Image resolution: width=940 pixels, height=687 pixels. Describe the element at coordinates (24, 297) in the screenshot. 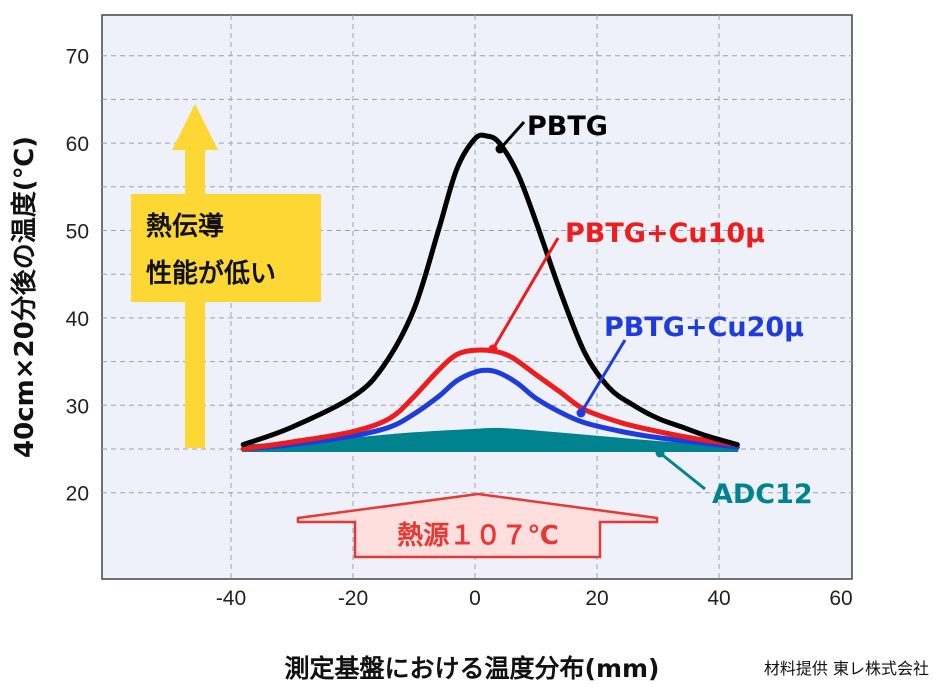

I see `y-axis-title: 40cm×20分後の温度(℃)` at that location.